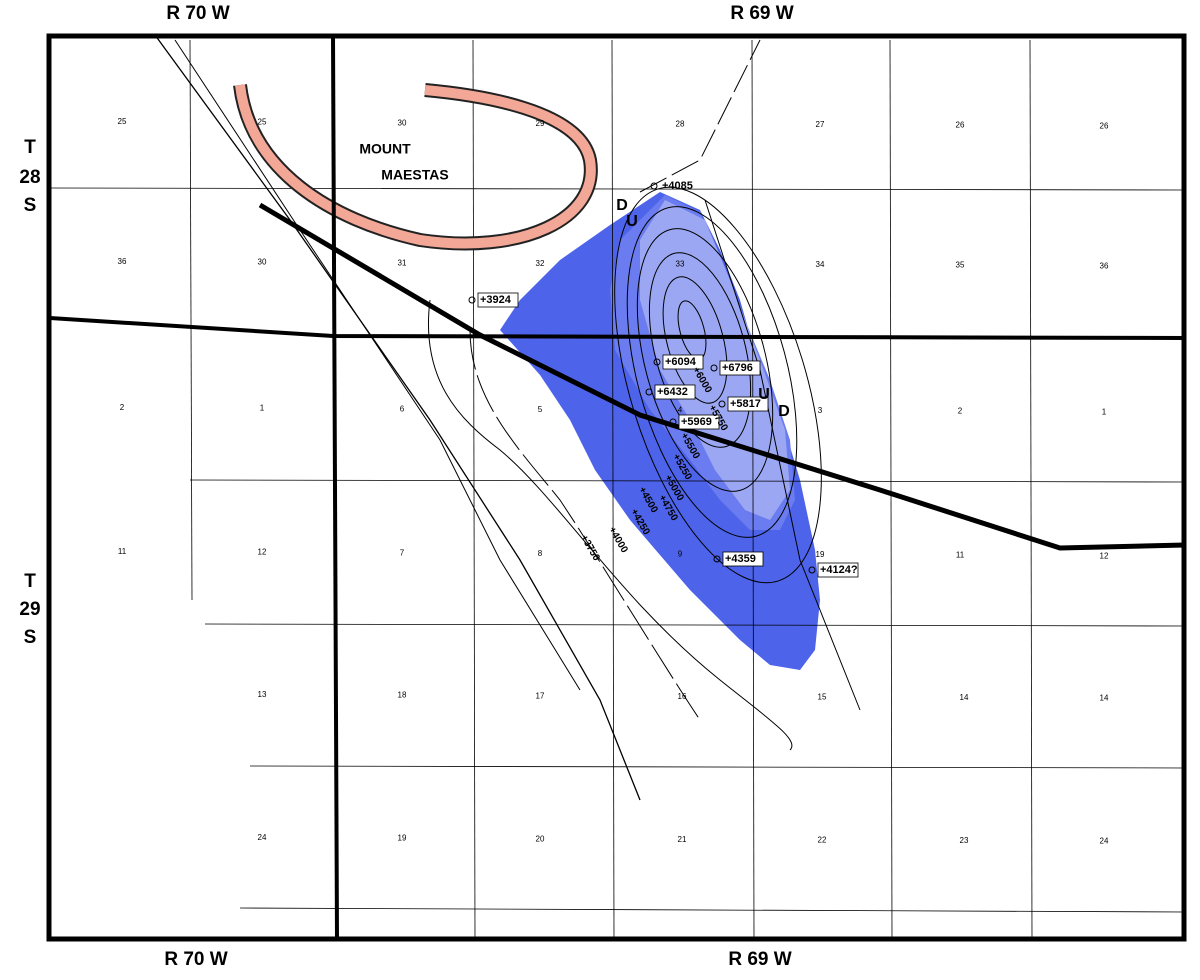 Image resolution: width=1200 pixels, height=980 pixels. What do you see at coordinates (540, 123) in the screenshot?
I see `section-number: 29` at bounding box center [540, 123].